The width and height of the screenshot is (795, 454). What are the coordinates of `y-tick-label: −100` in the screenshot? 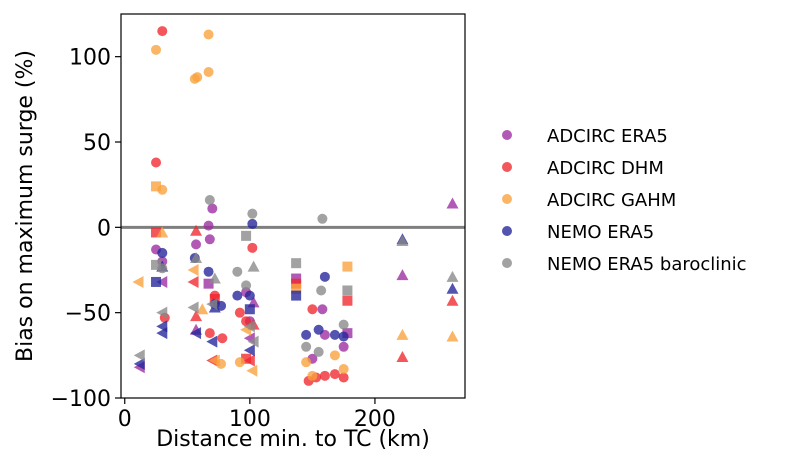 It's located at (81, 399).